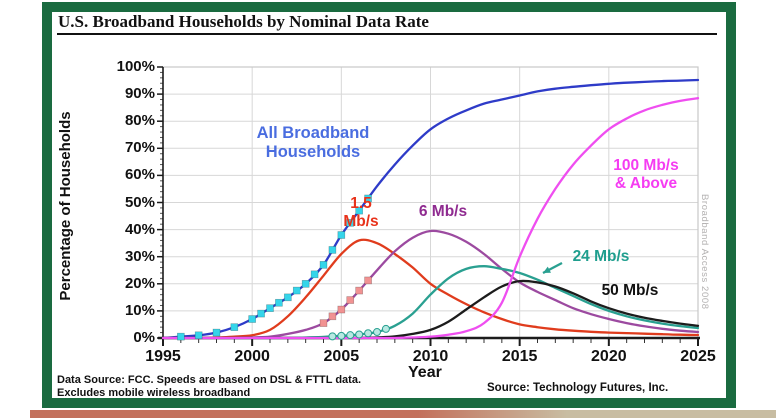  Describe the element at coordinates (144, 337) in the screenshot. I see `y-tick-label: 0%` at that location.